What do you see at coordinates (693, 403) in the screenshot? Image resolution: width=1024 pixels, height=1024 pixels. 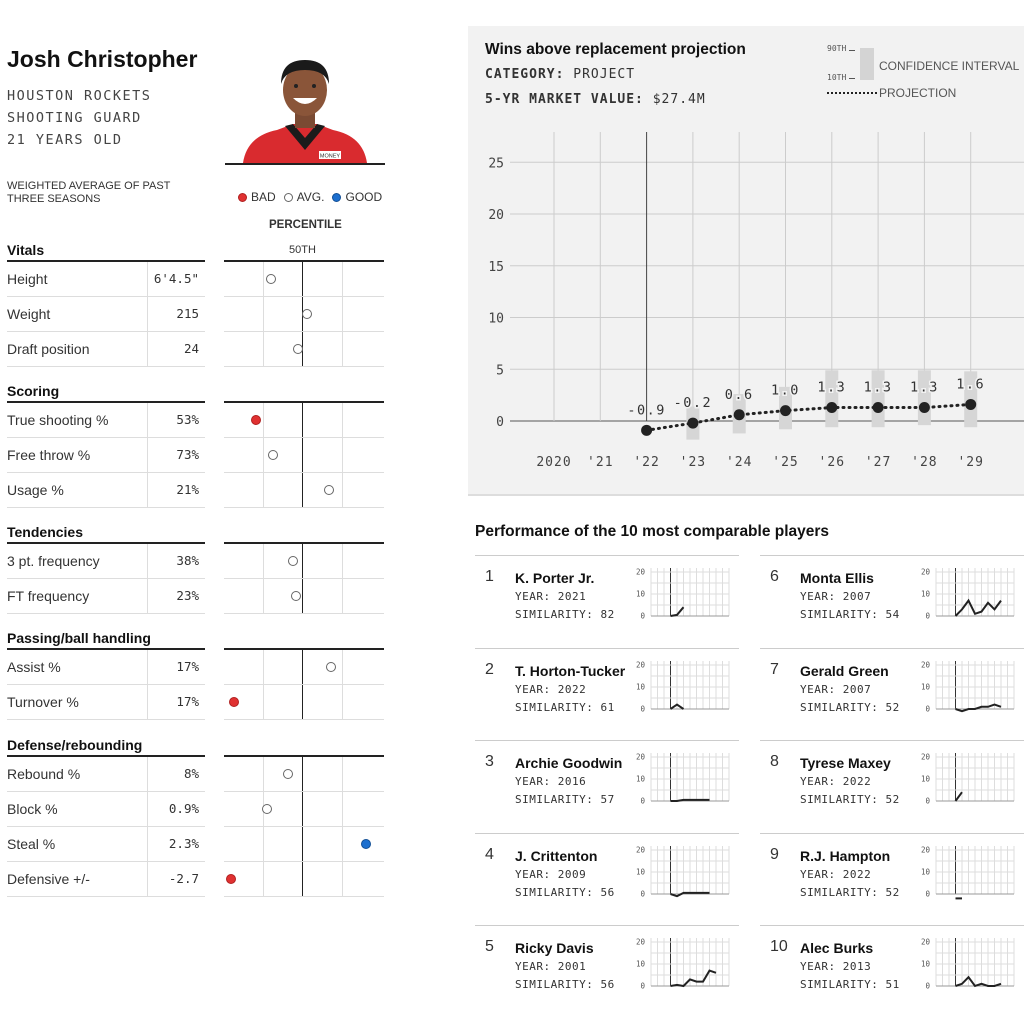 I see `war-data-label: -0.2` at bounding box center [693, 403].